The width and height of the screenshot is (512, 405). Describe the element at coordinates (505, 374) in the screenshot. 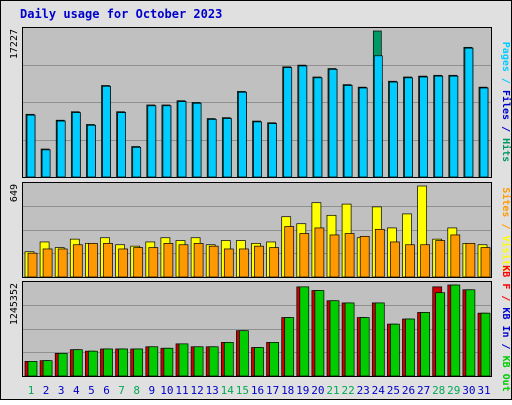

I see `legend-entry-kb-out: KB Out` at that location.